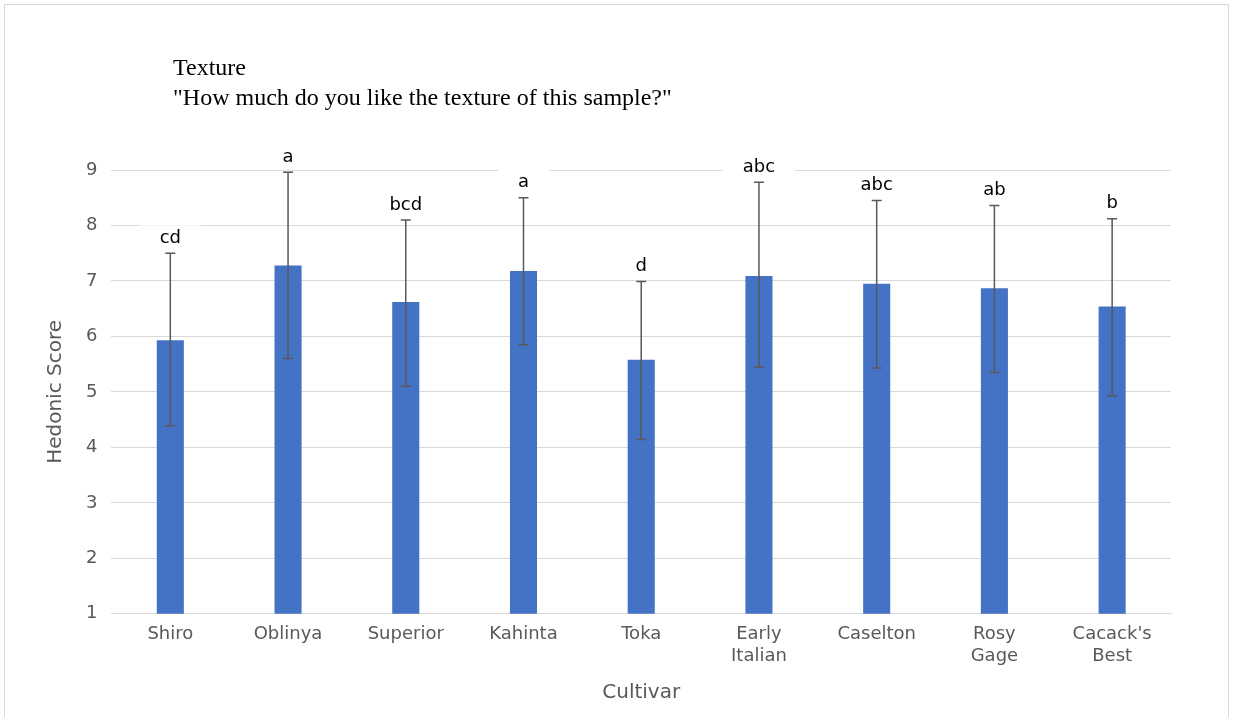 The image size is (1233, 717). I want to click on y-tick-label: 5, so click(92, 390).